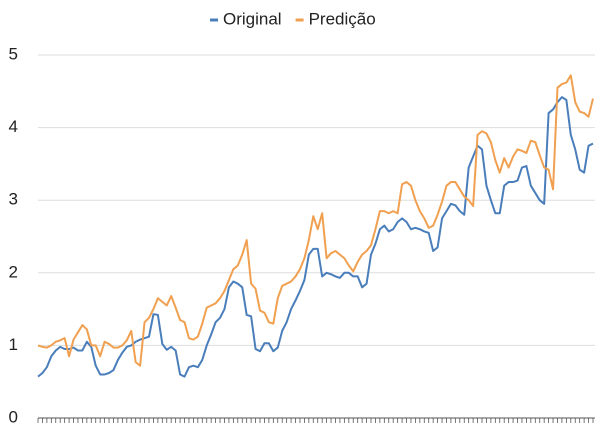 The image size is (595, 428). What do you see at coordinates (252, 18) in the screenshot?
I see `legend-label: Original` at bounding box center [252, 18].